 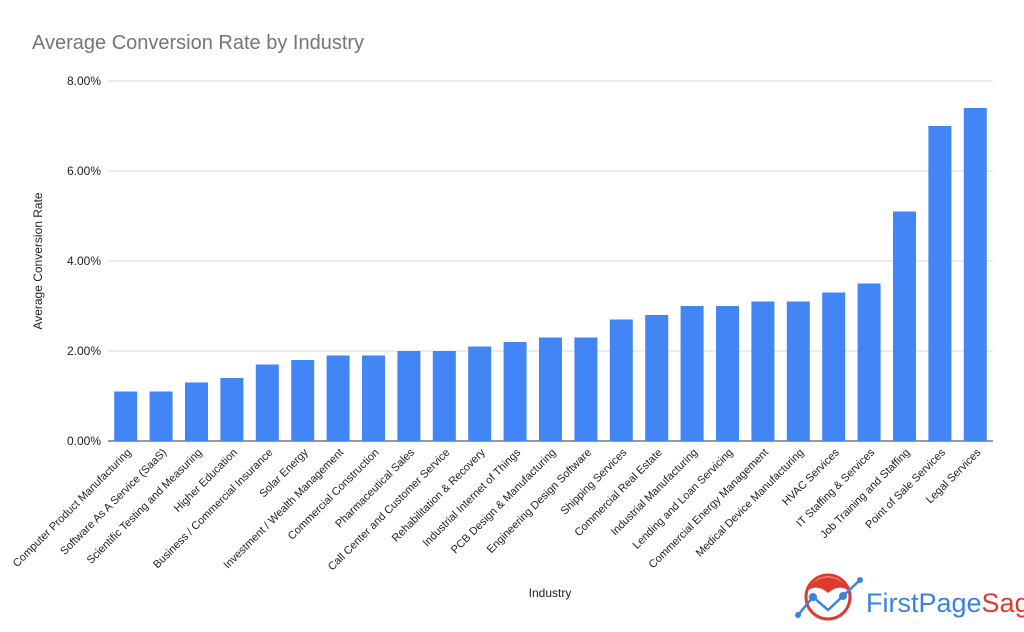 I want to click on chart-title: Average Conversion Rate by Industry, so click(x=198, y=43).